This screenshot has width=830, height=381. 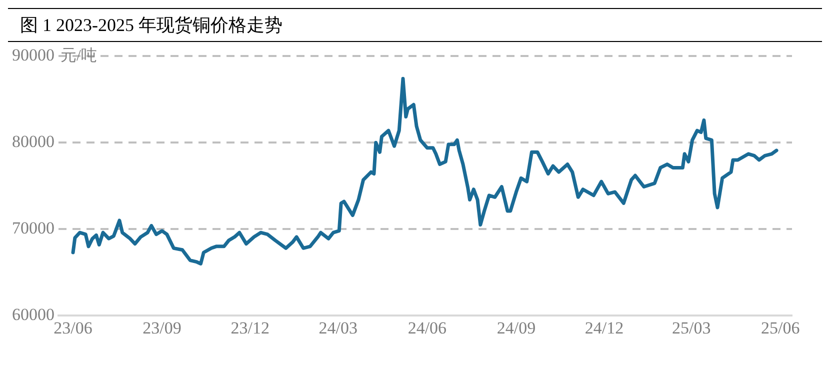 I want to click on chart-title: 图 1 2023-2025 年现货铜价格走势, so click(x=415, y=25).